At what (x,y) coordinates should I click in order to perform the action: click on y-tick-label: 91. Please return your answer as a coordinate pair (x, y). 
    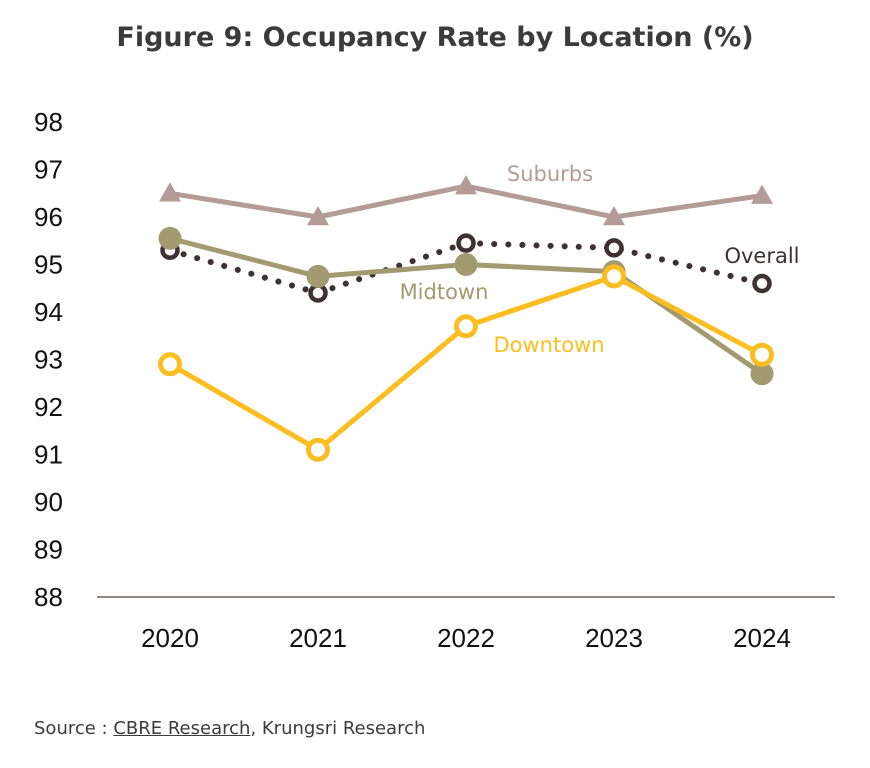
    Looking at the image, I should click on (48, 455).